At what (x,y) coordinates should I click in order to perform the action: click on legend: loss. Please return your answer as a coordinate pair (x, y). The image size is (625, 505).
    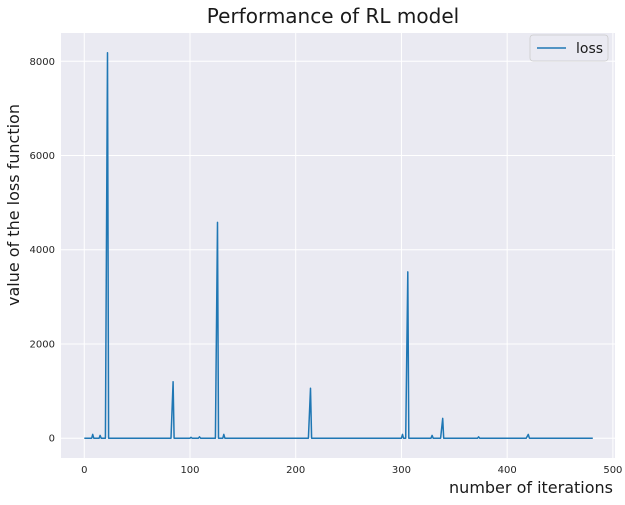
    Looking at the image, I should click on (569, 48).